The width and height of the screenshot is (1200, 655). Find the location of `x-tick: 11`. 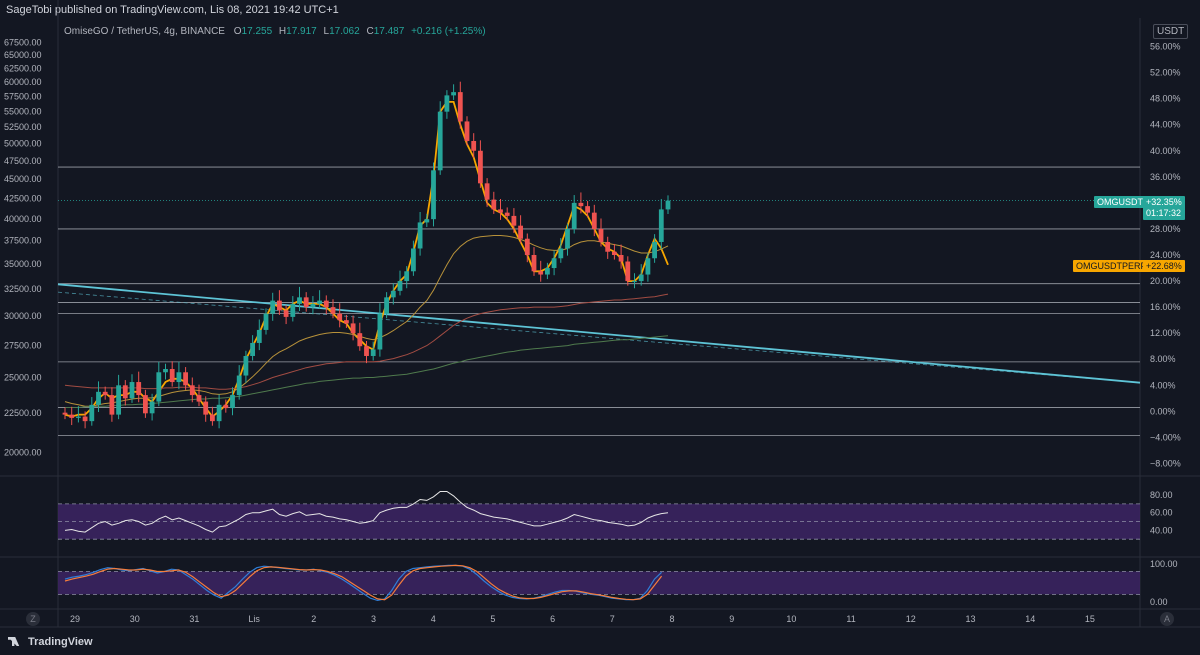

x-tick: 11 is located at coordinates (850, 619).